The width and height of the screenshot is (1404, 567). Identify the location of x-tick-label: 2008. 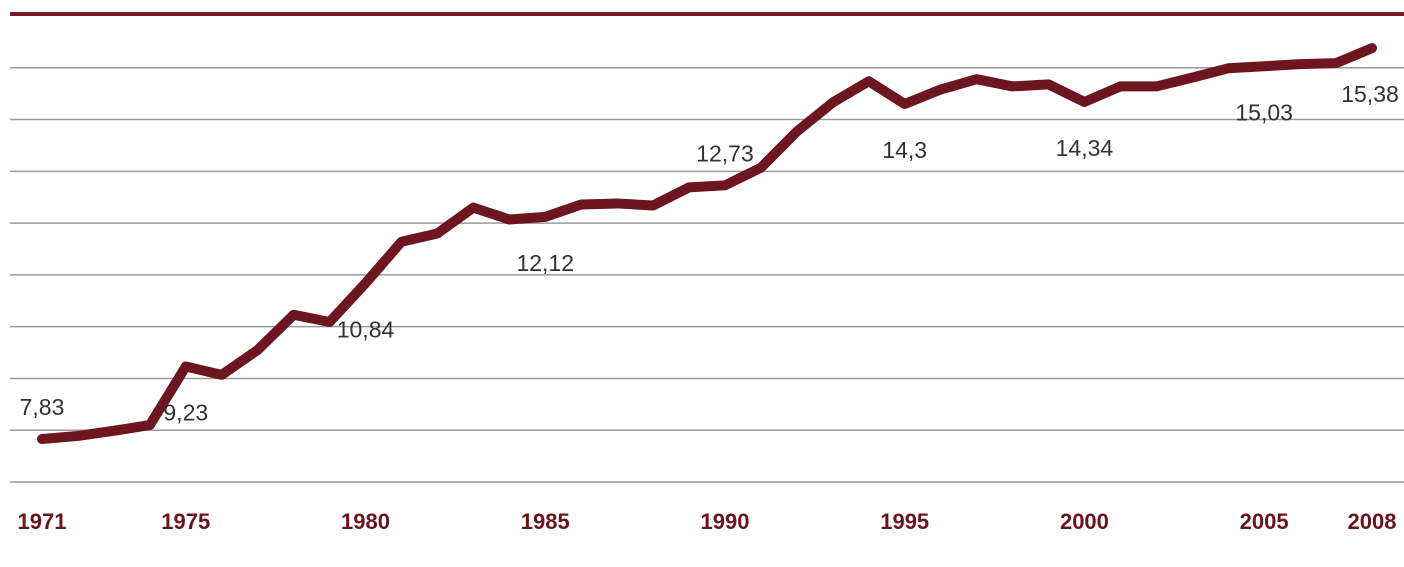
(1372, 521).